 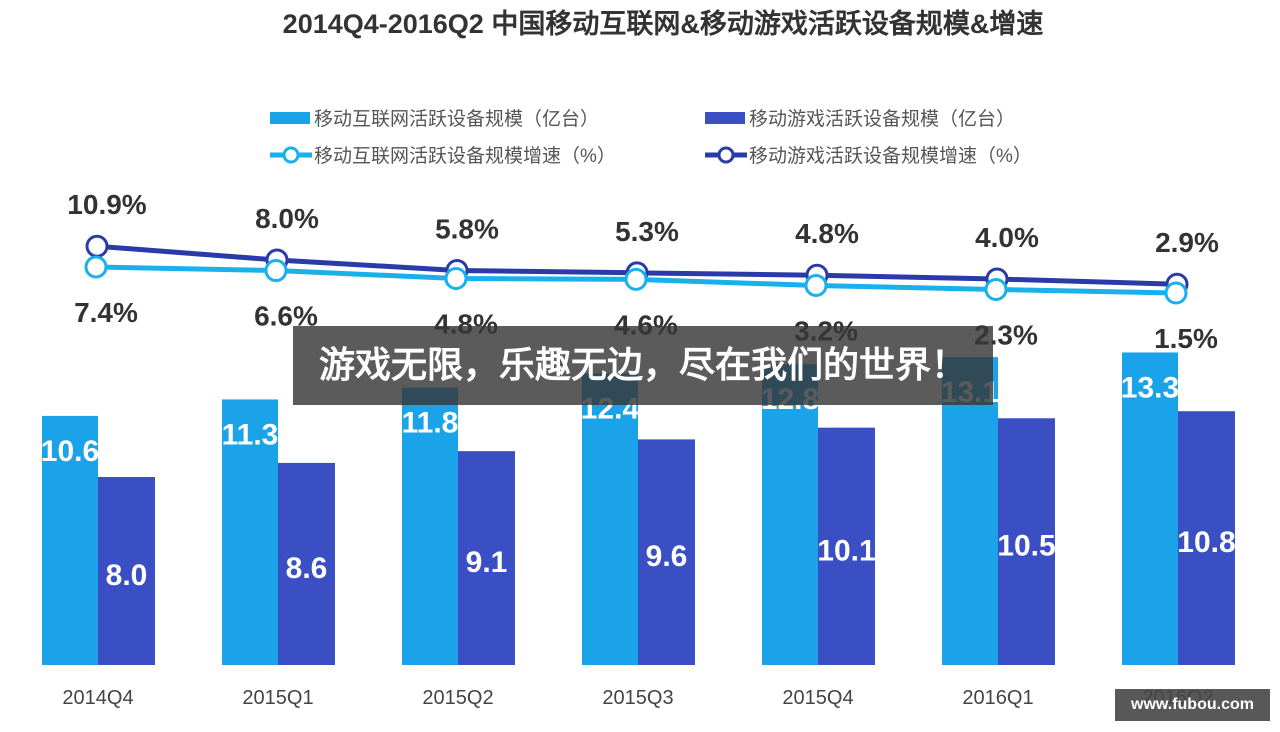 What do you see at coordinates (667, 556) in the screenshot?
I see `bar-value-label: 9.6` at bounding box center [667, 556].